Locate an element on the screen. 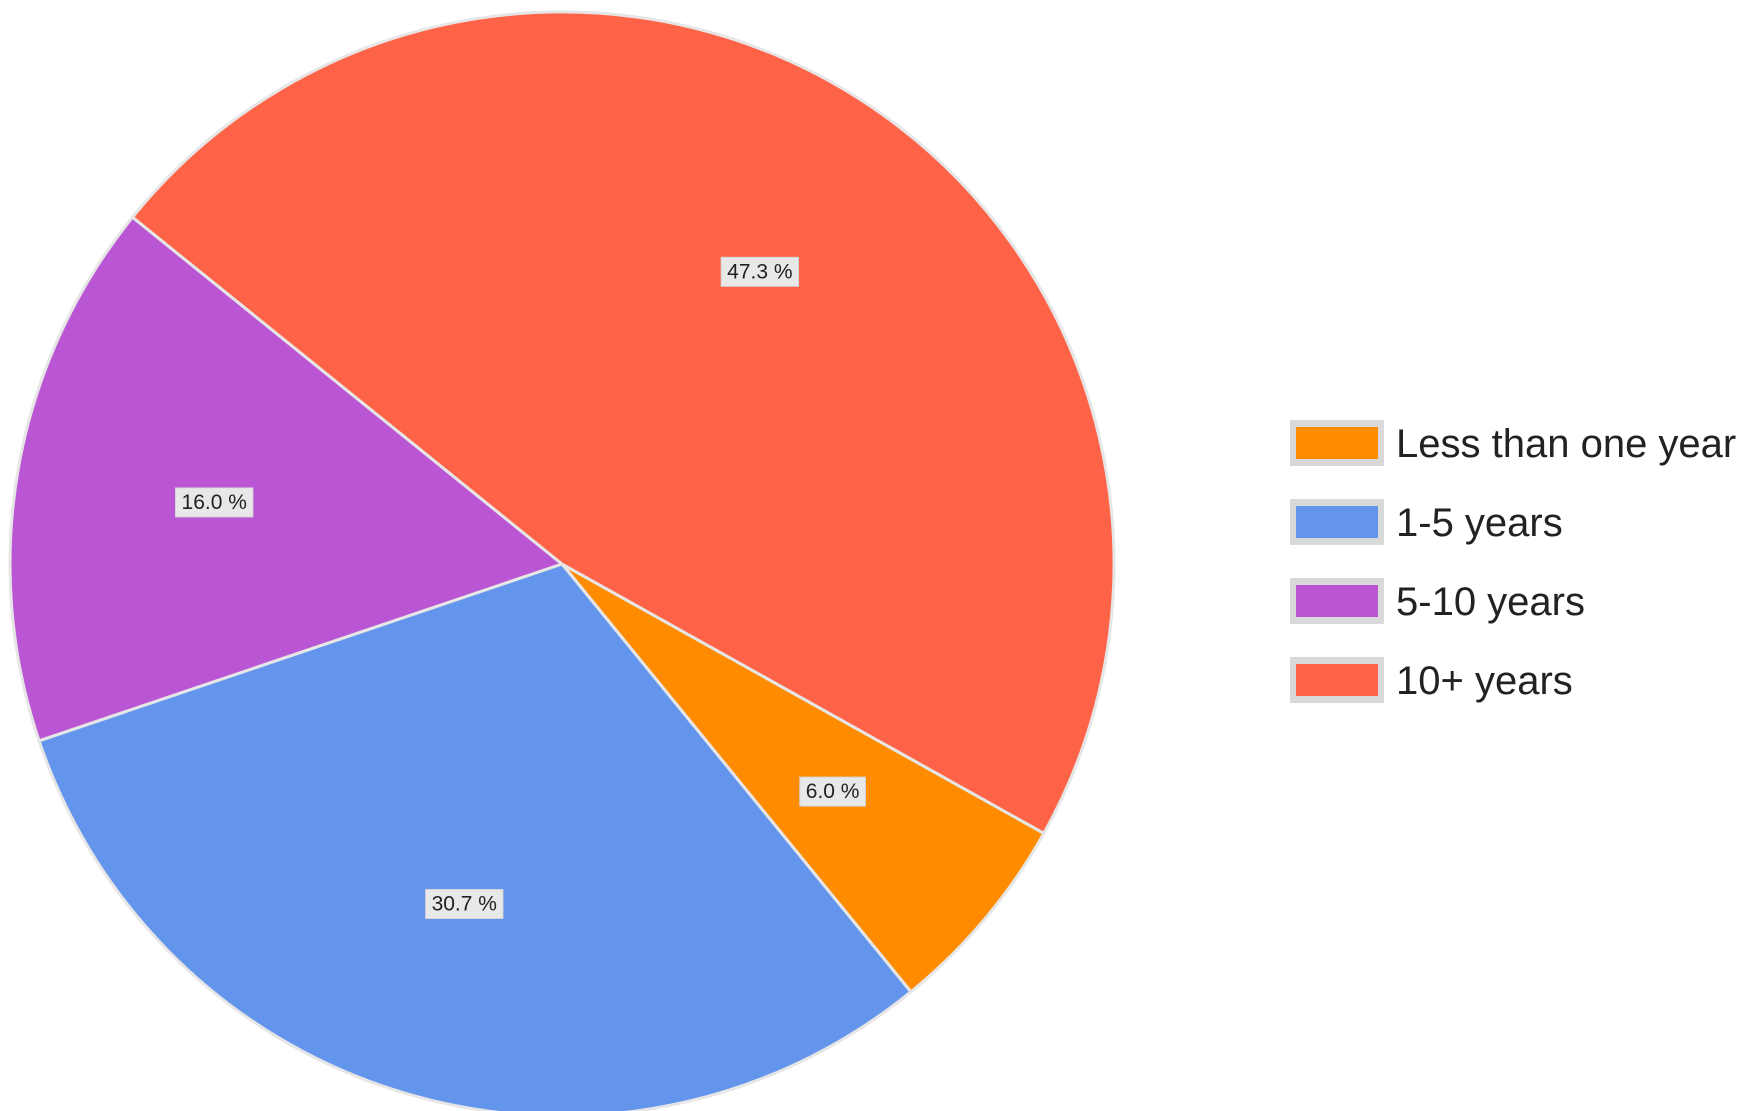 This screenshot has height=1111, width=1760. svg-text: 47.3 % is located at coordinates (759, 271).